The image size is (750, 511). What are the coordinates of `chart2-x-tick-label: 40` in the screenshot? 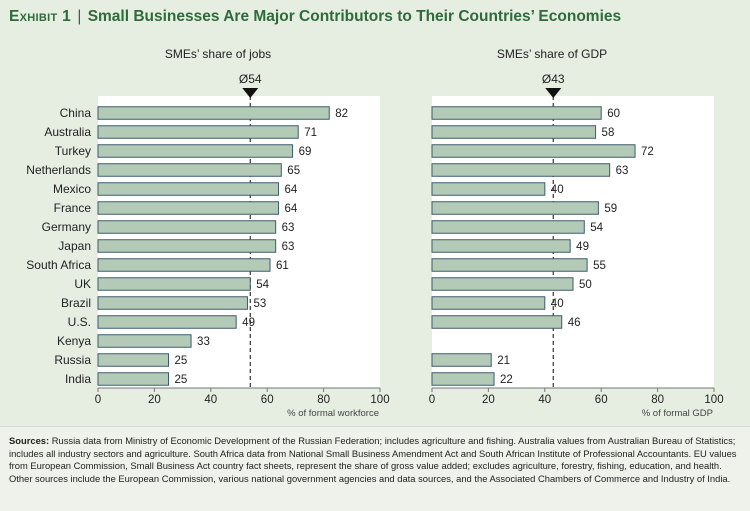 It's located at (544, 400).